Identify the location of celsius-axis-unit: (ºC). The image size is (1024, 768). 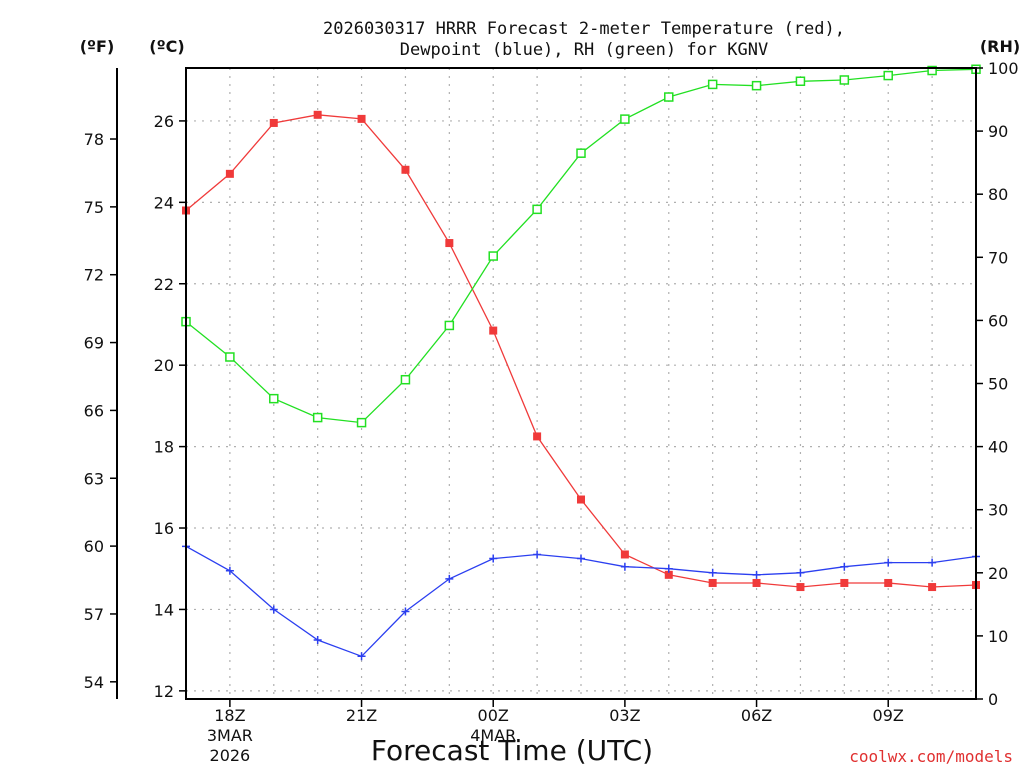
(166, 46).